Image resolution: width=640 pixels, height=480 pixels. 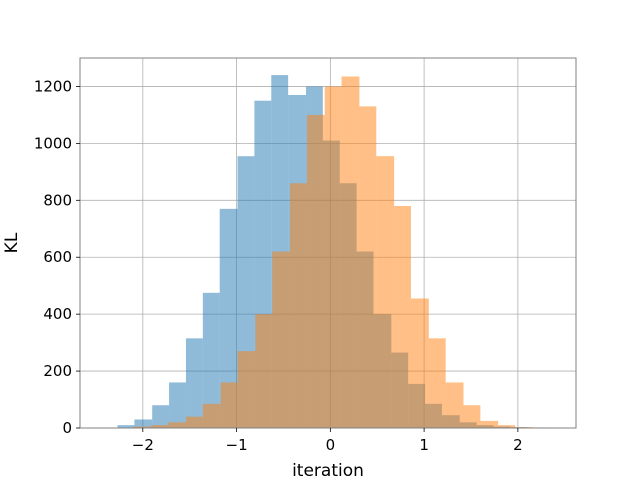 I want to click on x-axis-label: iteration, so click(x=328, y=470).